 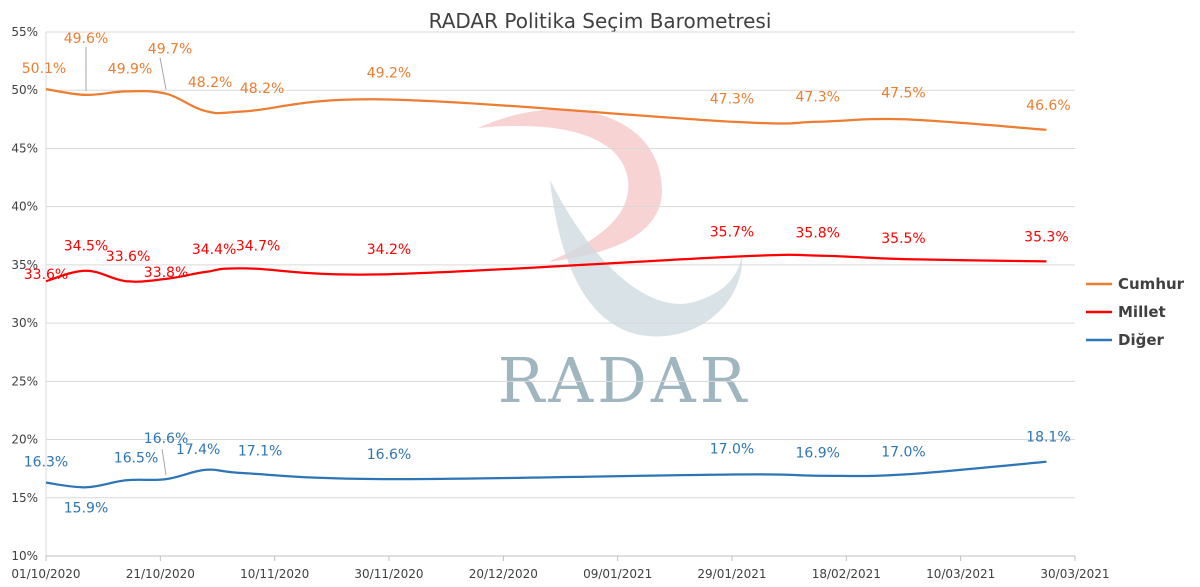 I want to click on data-label: 17.1%, so click(x=260, y=451).